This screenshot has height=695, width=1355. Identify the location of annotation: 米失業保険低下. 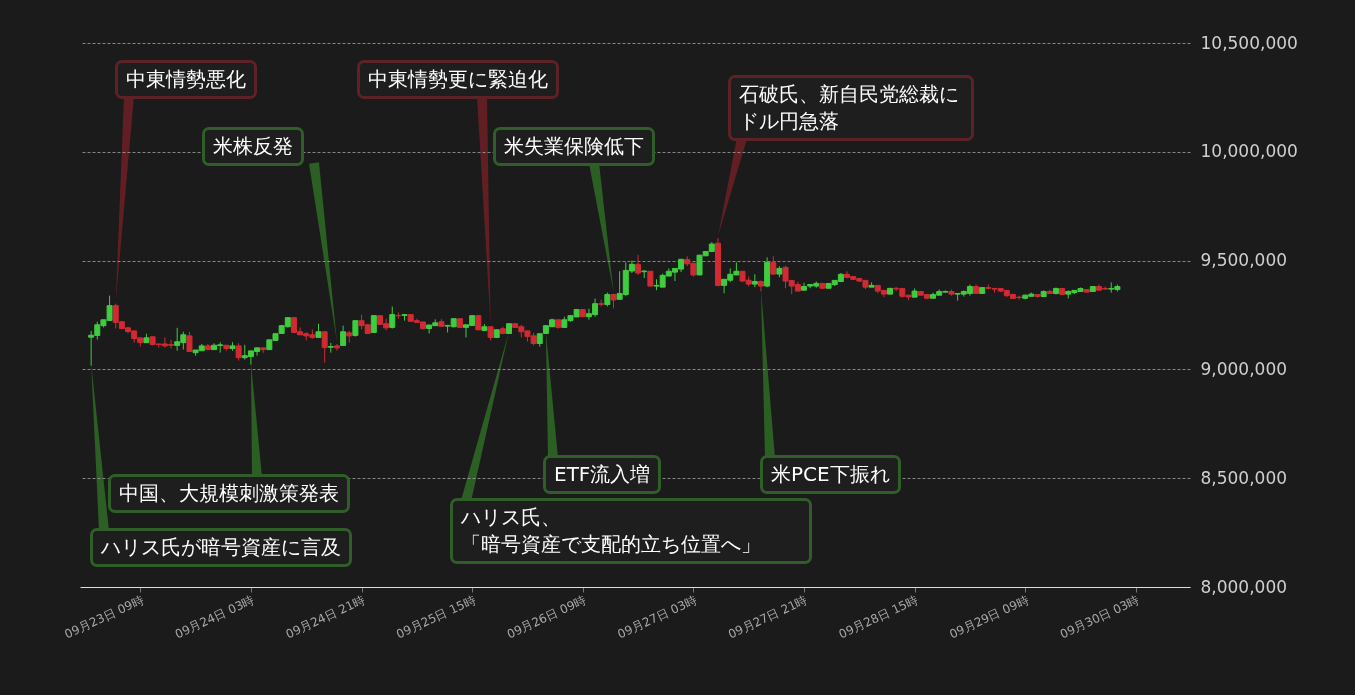
(574, 146).